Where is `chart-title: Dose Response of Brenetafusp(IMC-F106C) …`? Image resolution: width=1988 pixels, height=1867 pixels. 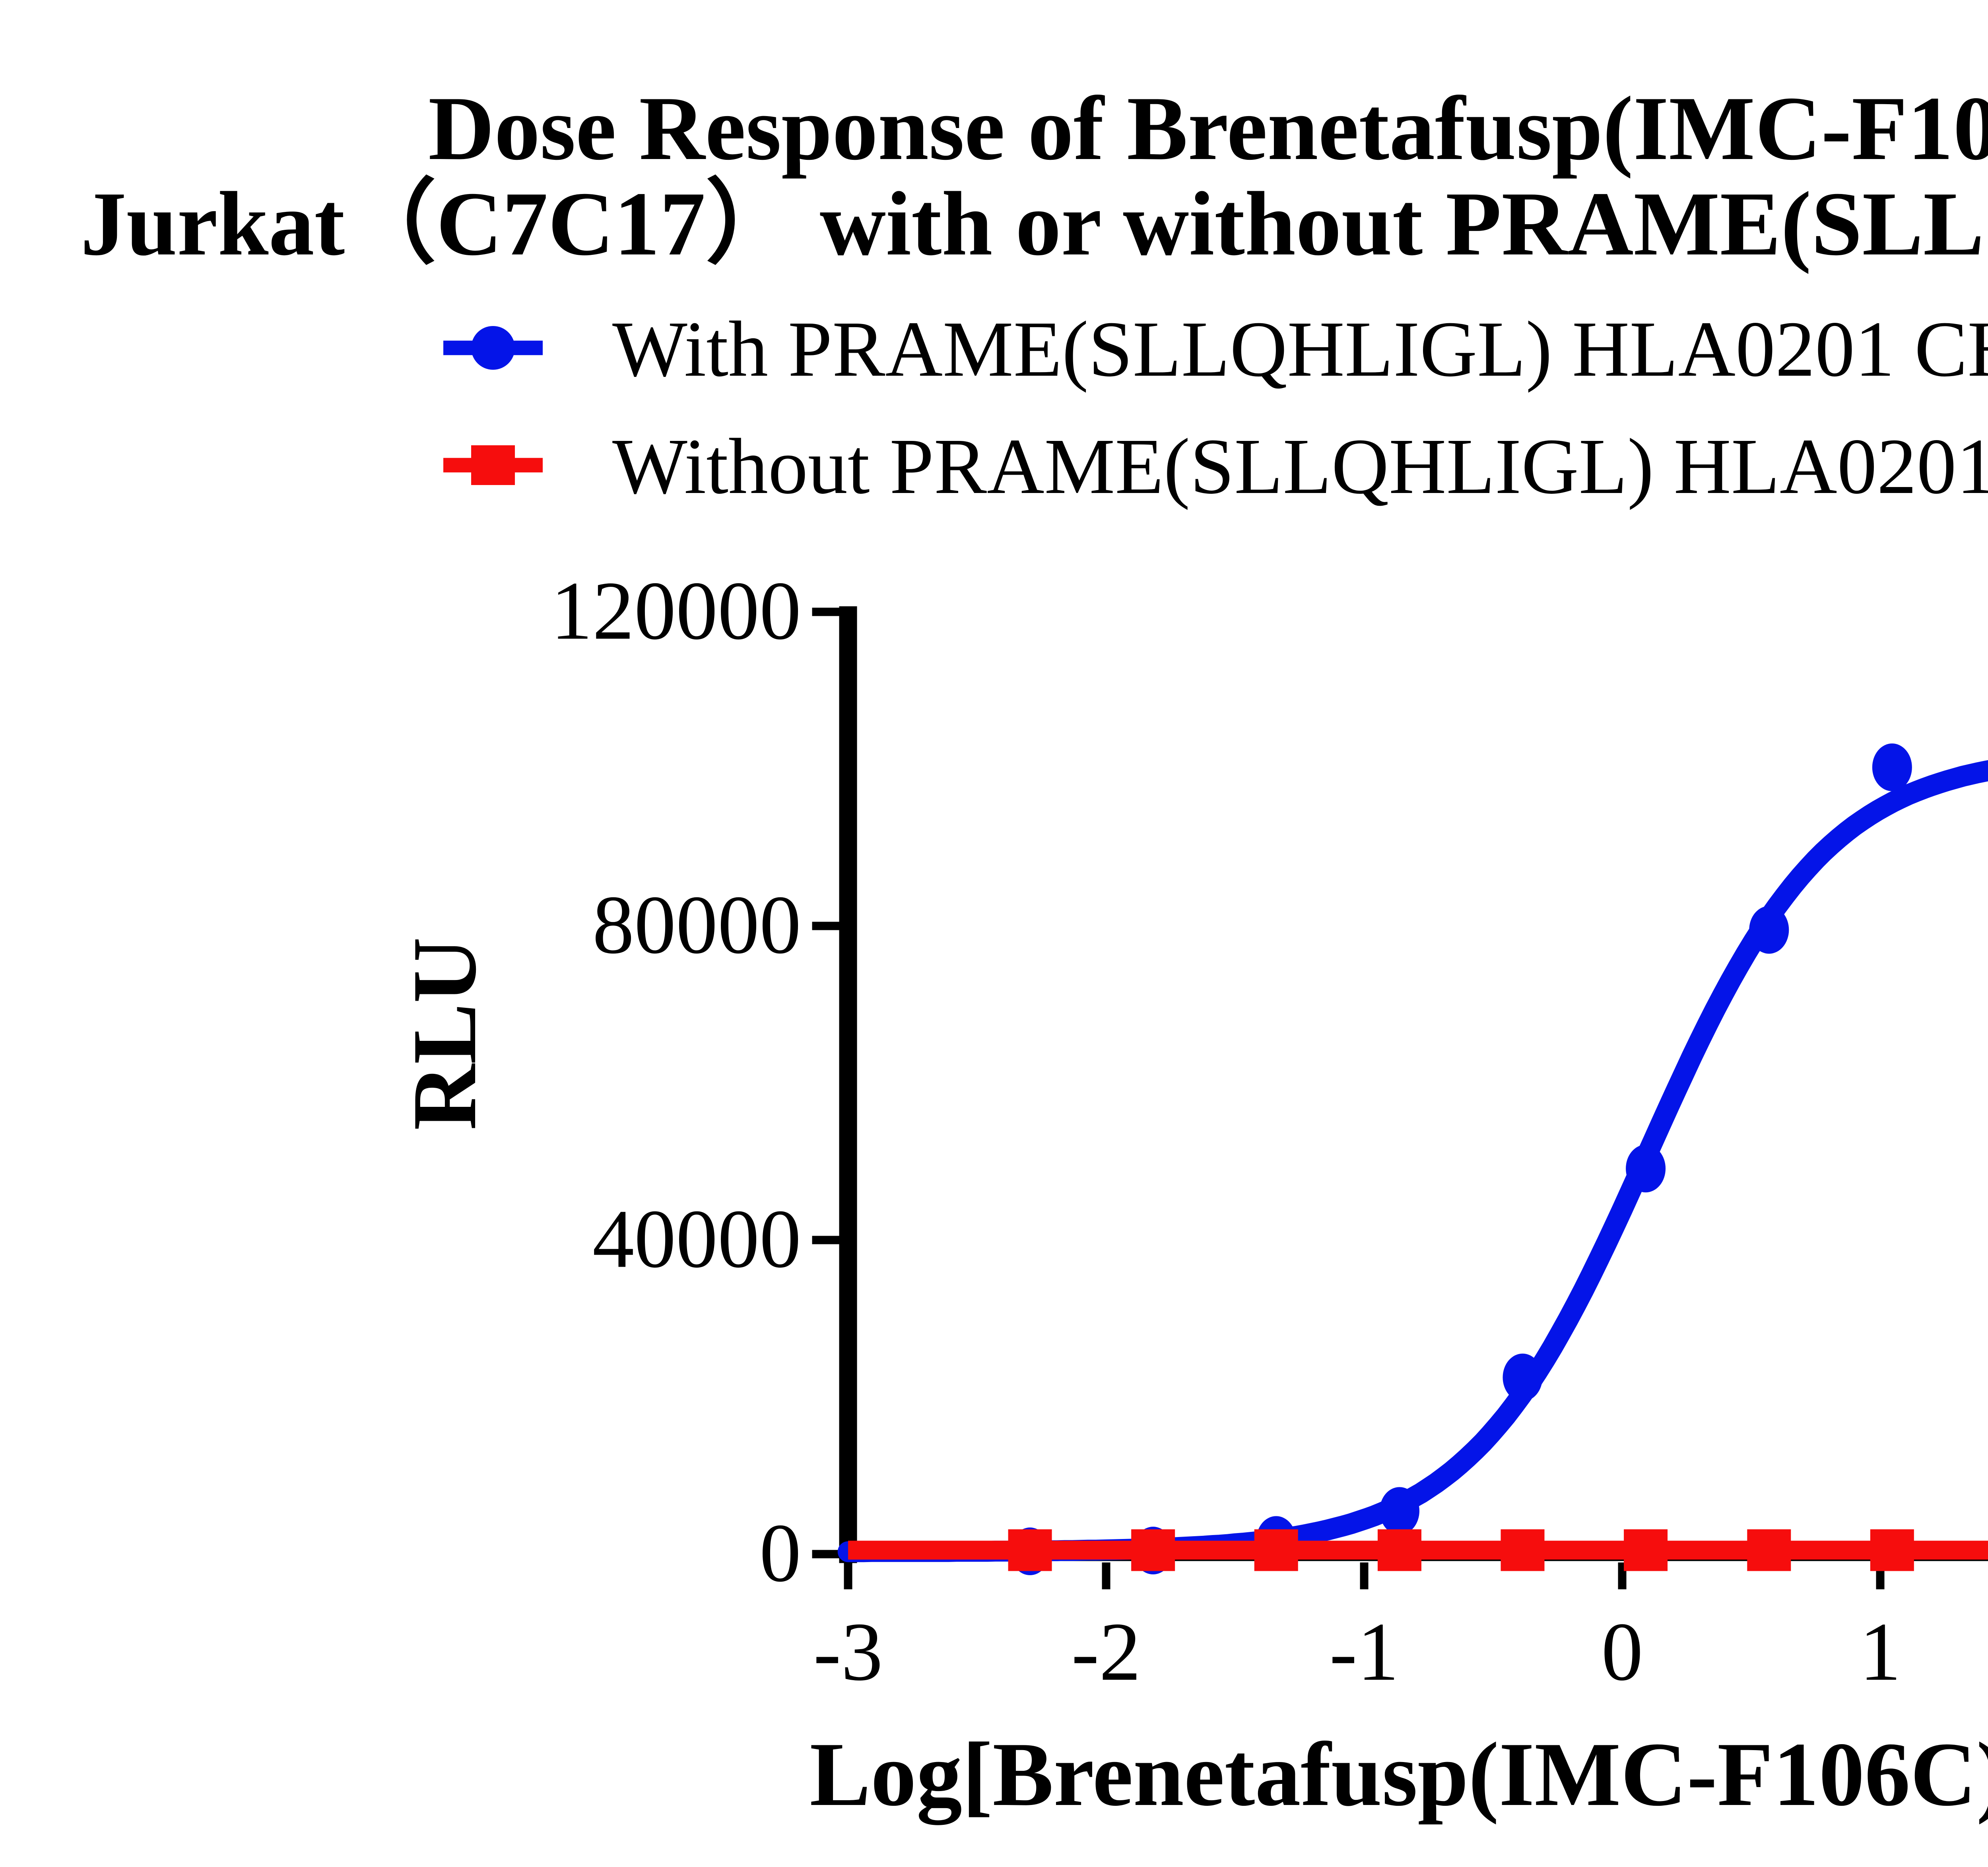
chart-title: Dose Response of Brenetafusp(IMC-F106C) … is located at coordinates (994, 176).